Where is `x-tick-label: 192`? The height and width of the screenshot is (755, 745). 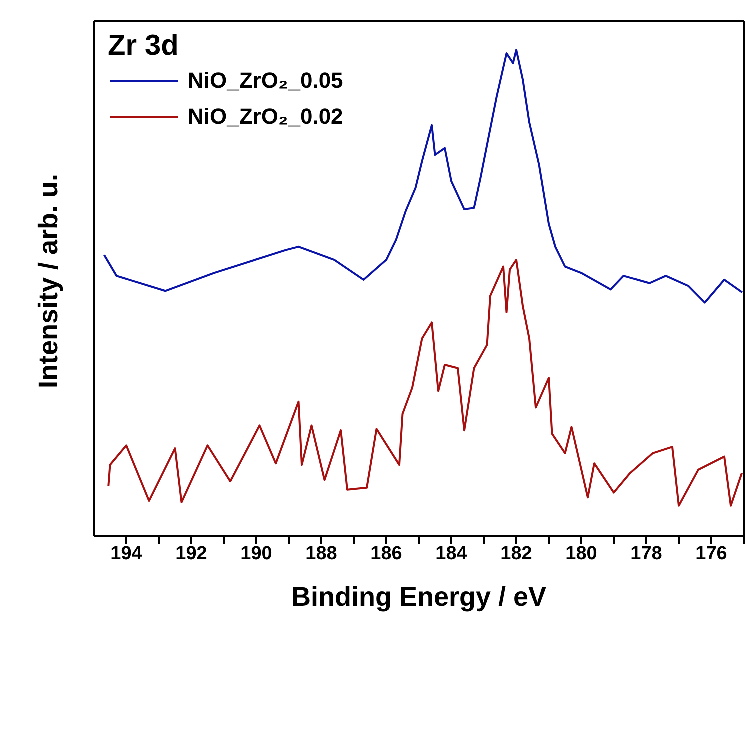 x-tick-label: 192 is located at coordinates (192, 553).